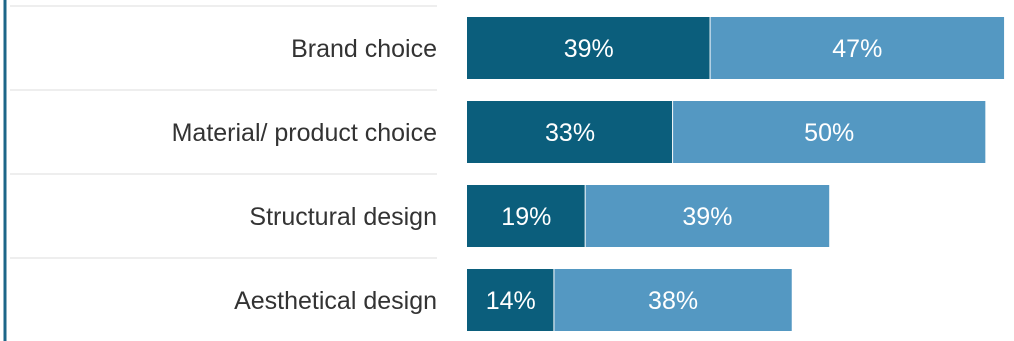 This screenshot has height=341, width=1014. What do you see at coordinates (364, 49) in the screenshot?
I see `category-label: Brand choice` at bounding box center [364, 49].